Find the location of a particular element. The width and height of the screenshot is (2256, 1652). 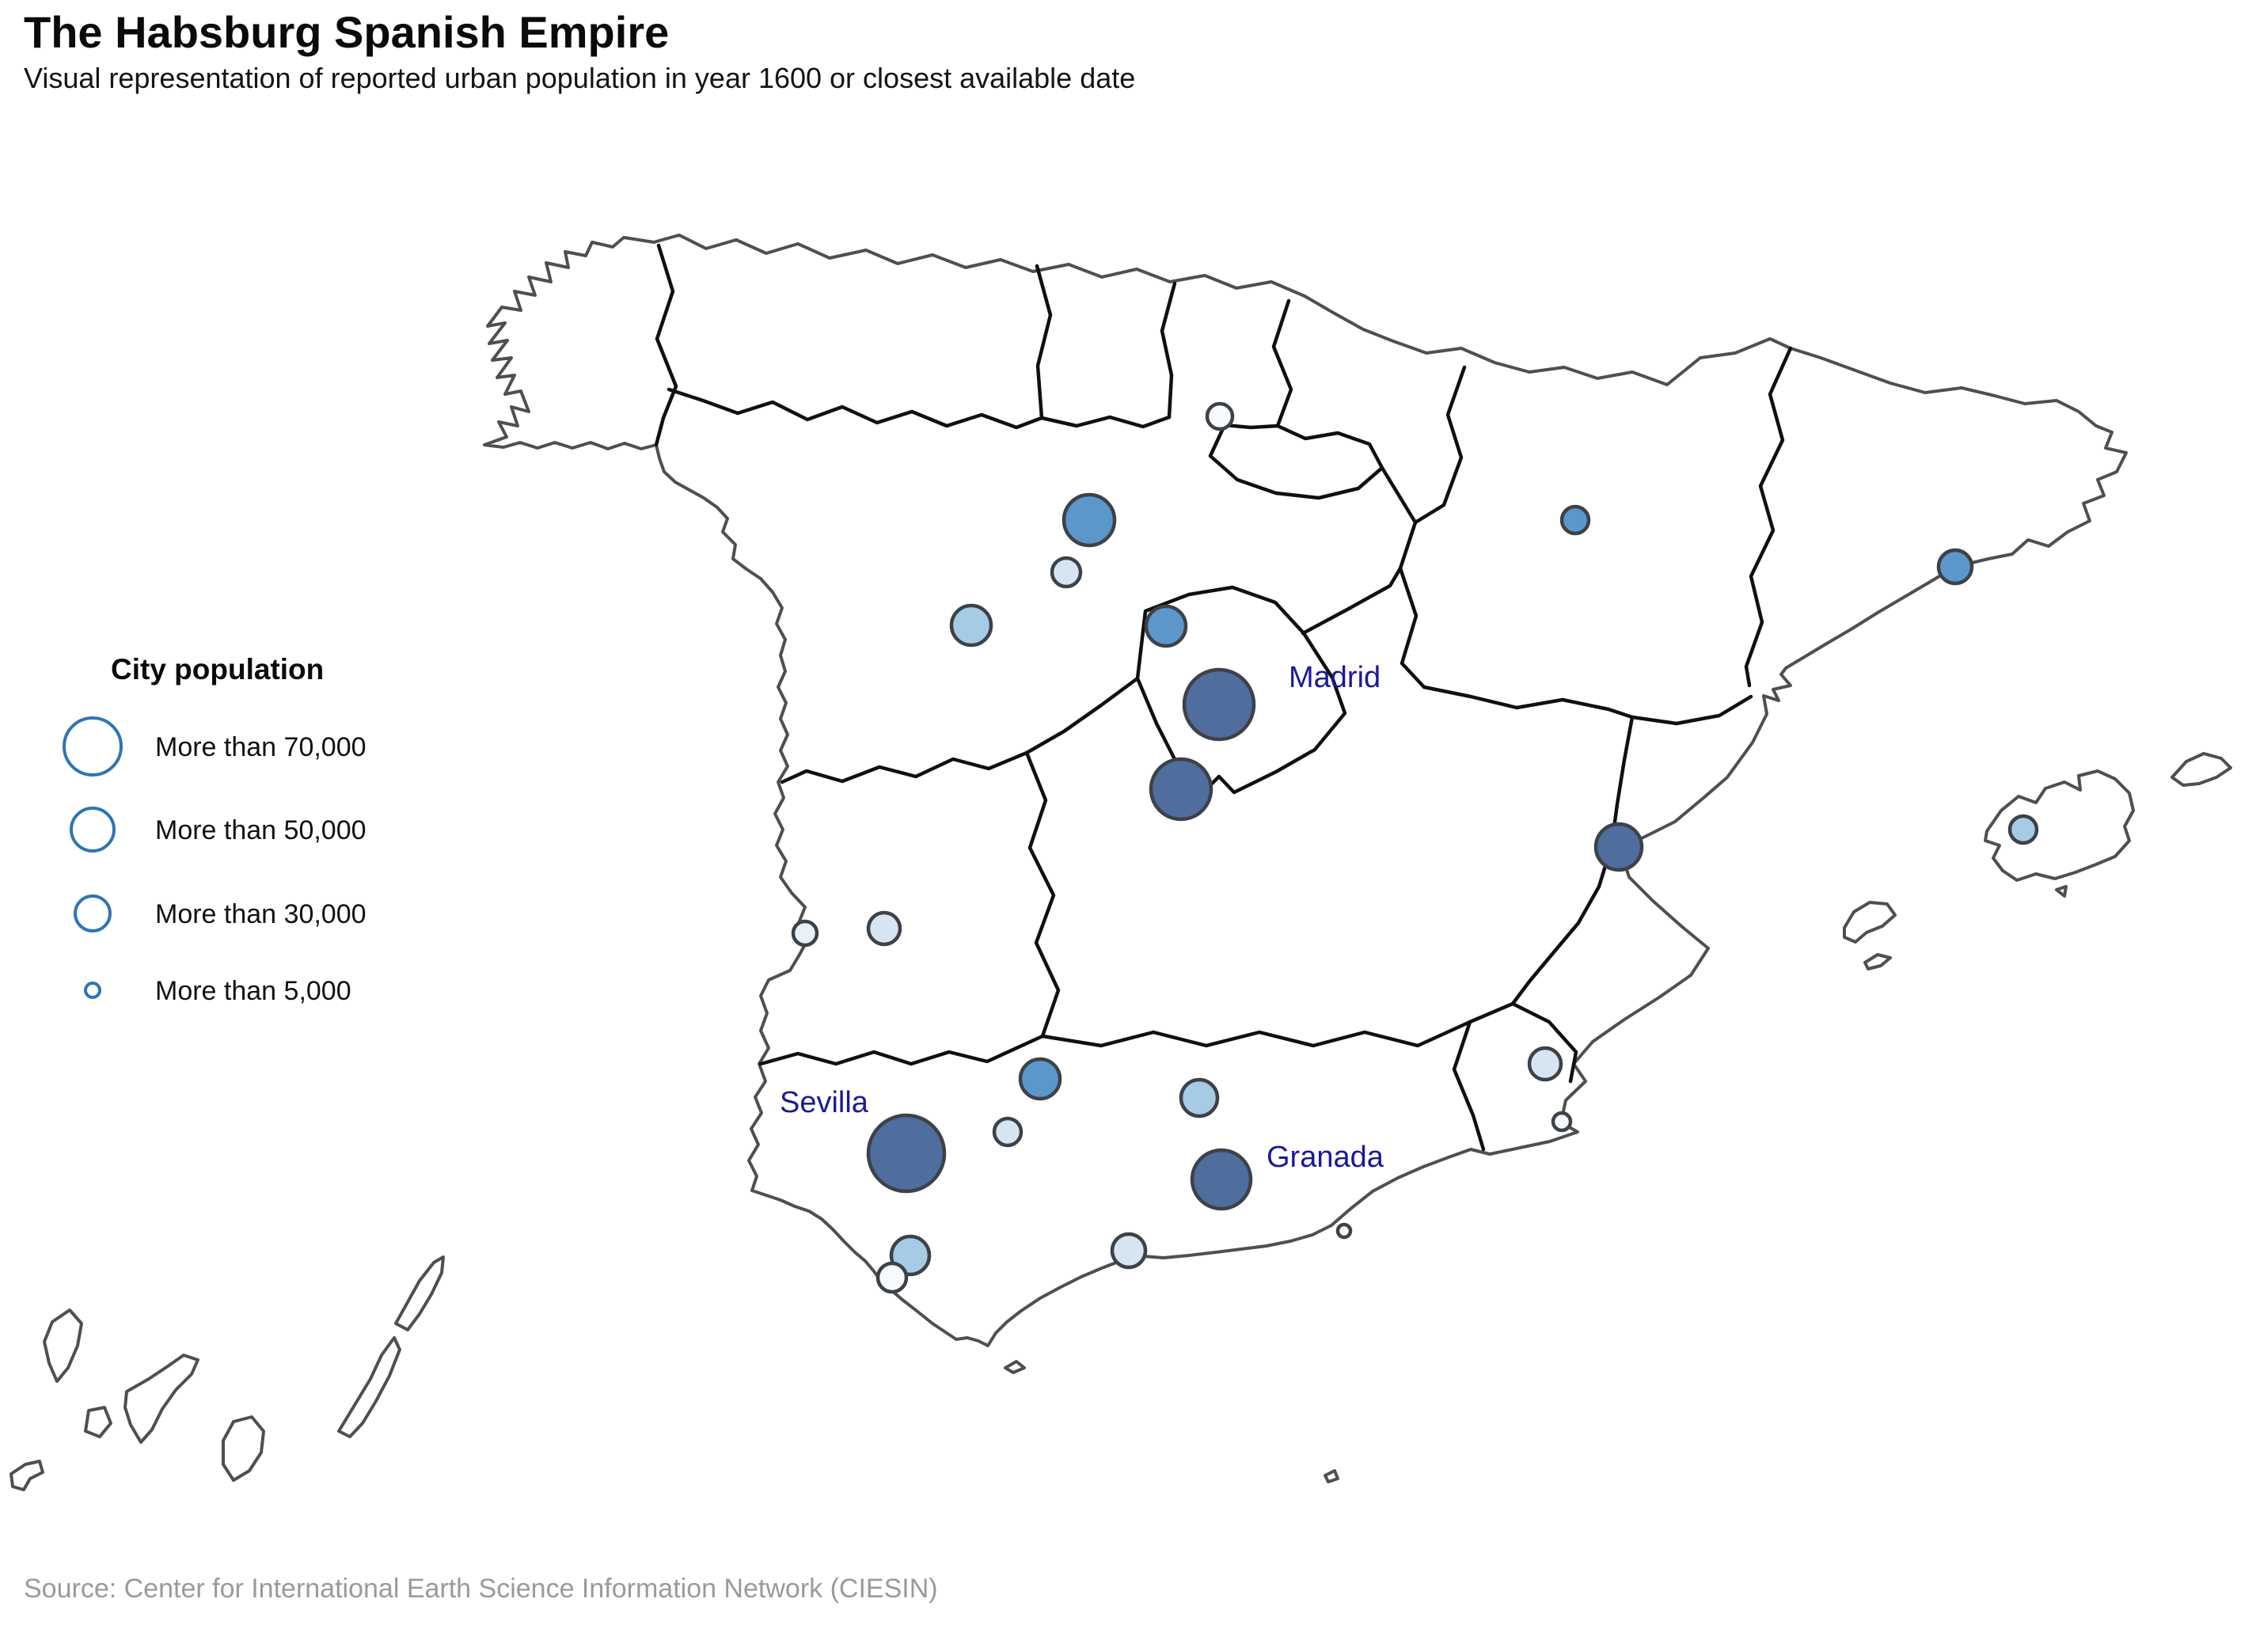

border-aragon-valencia is located at coordinates (1691, 710).